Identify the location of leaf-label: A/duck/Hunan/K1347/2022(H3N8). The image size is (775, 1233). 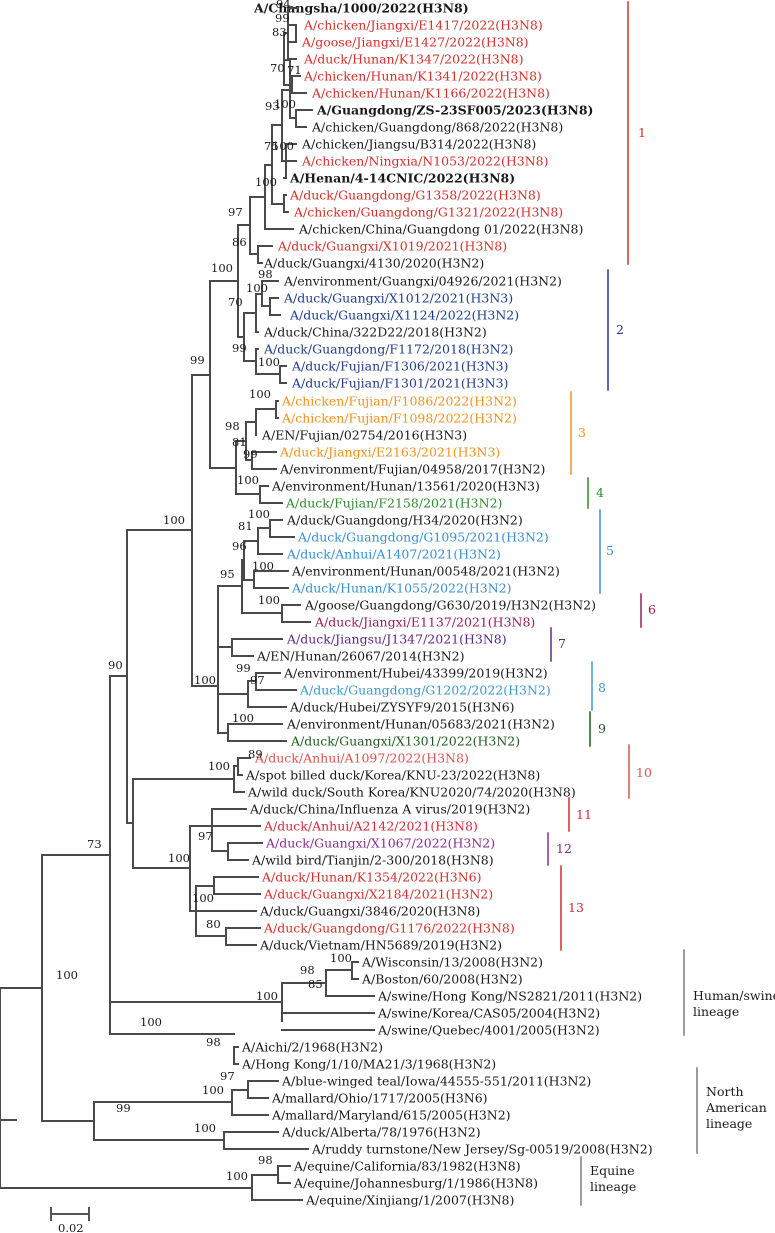
(413, 59).